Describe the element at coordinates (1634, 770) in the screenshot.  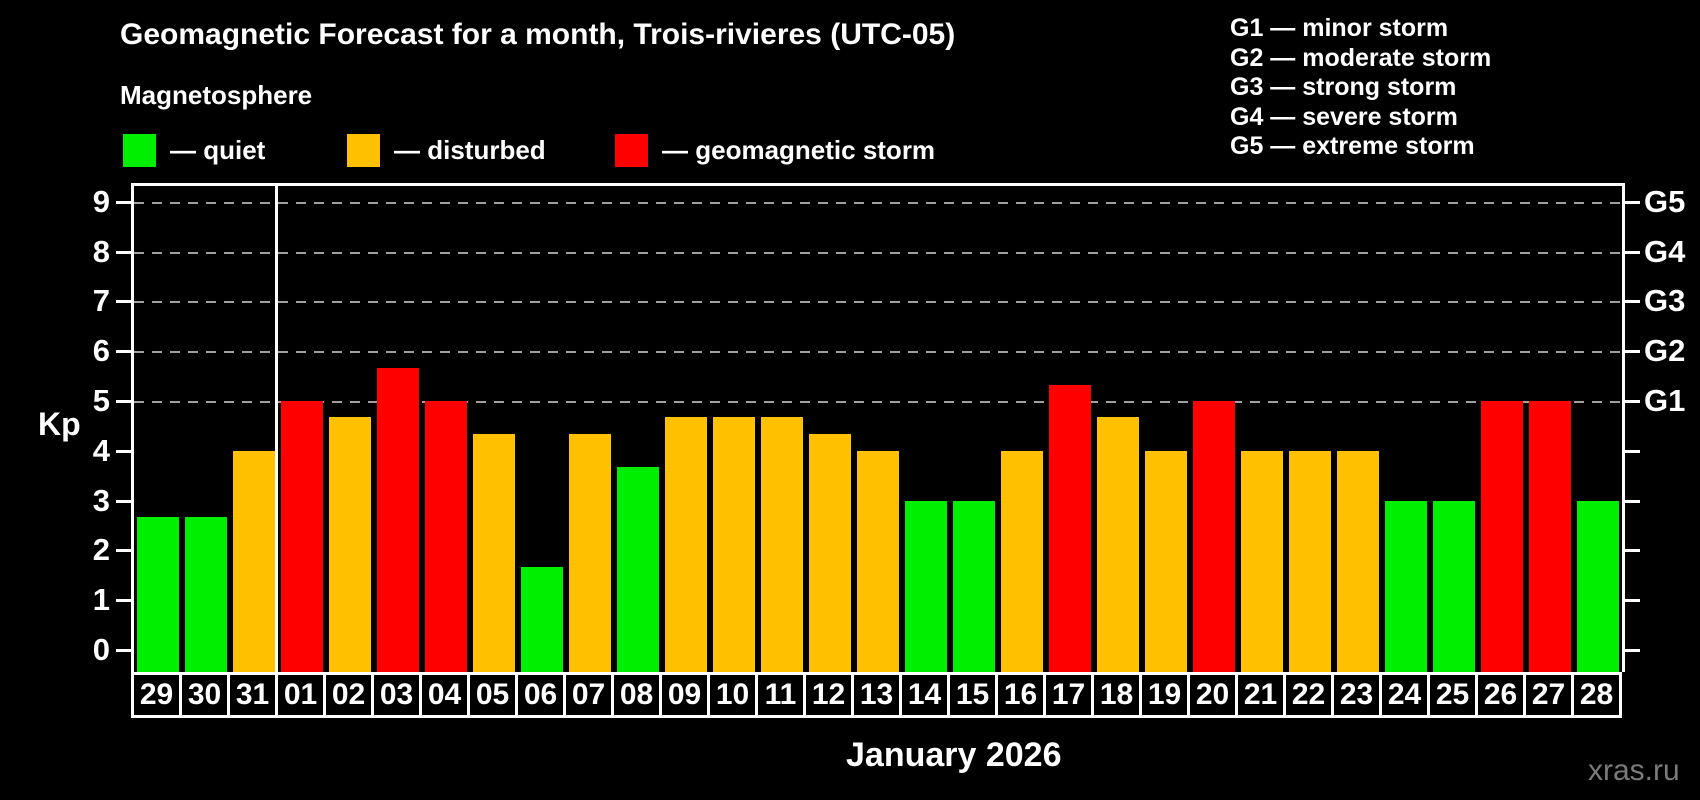
I see `watermark-xras: xras.ru` at that location.